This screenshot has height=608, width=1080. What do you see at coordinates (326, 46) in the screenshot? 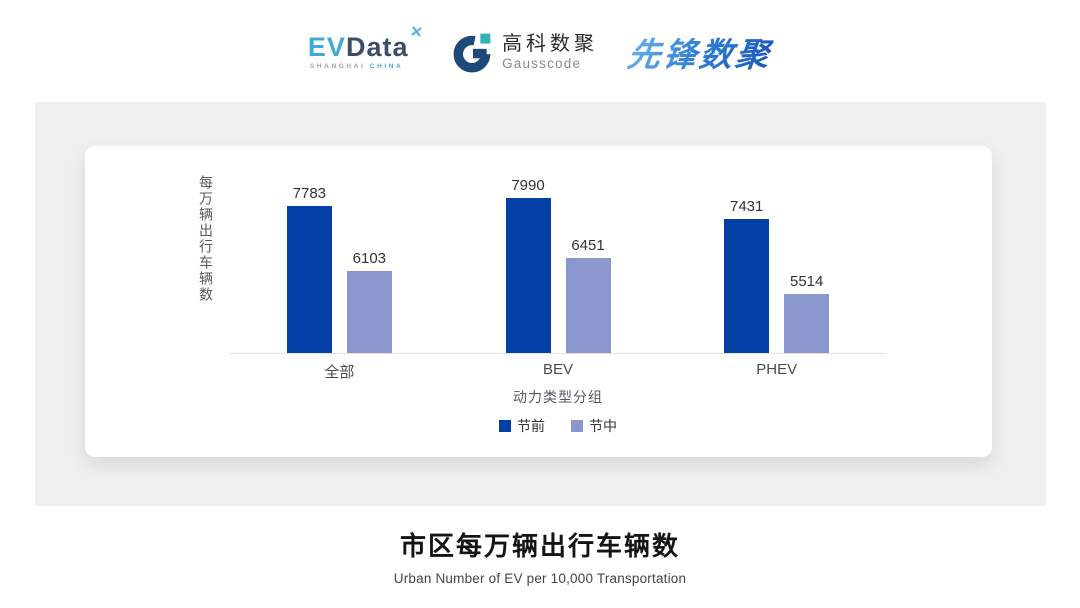
I see `evdata-logo-ev-text: EV` at bounding box center [326, 46].